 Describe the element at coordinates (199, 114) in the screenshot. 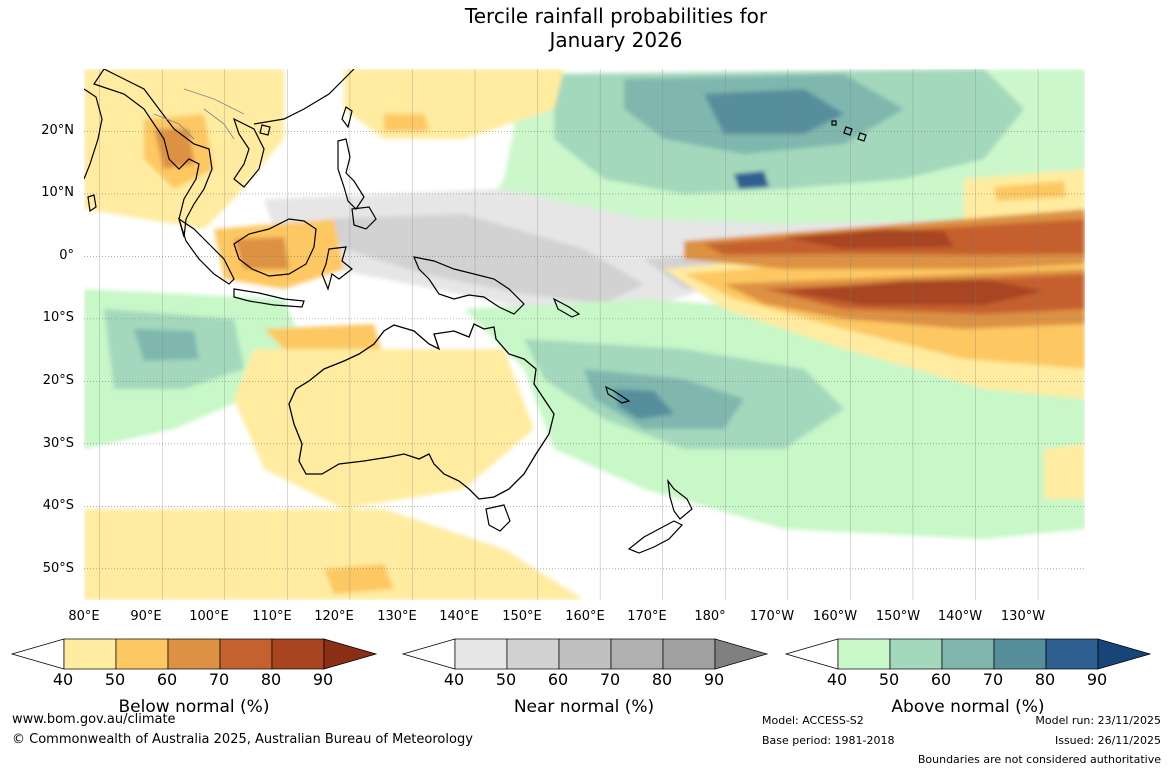

I see `mainland-borders` at that location.